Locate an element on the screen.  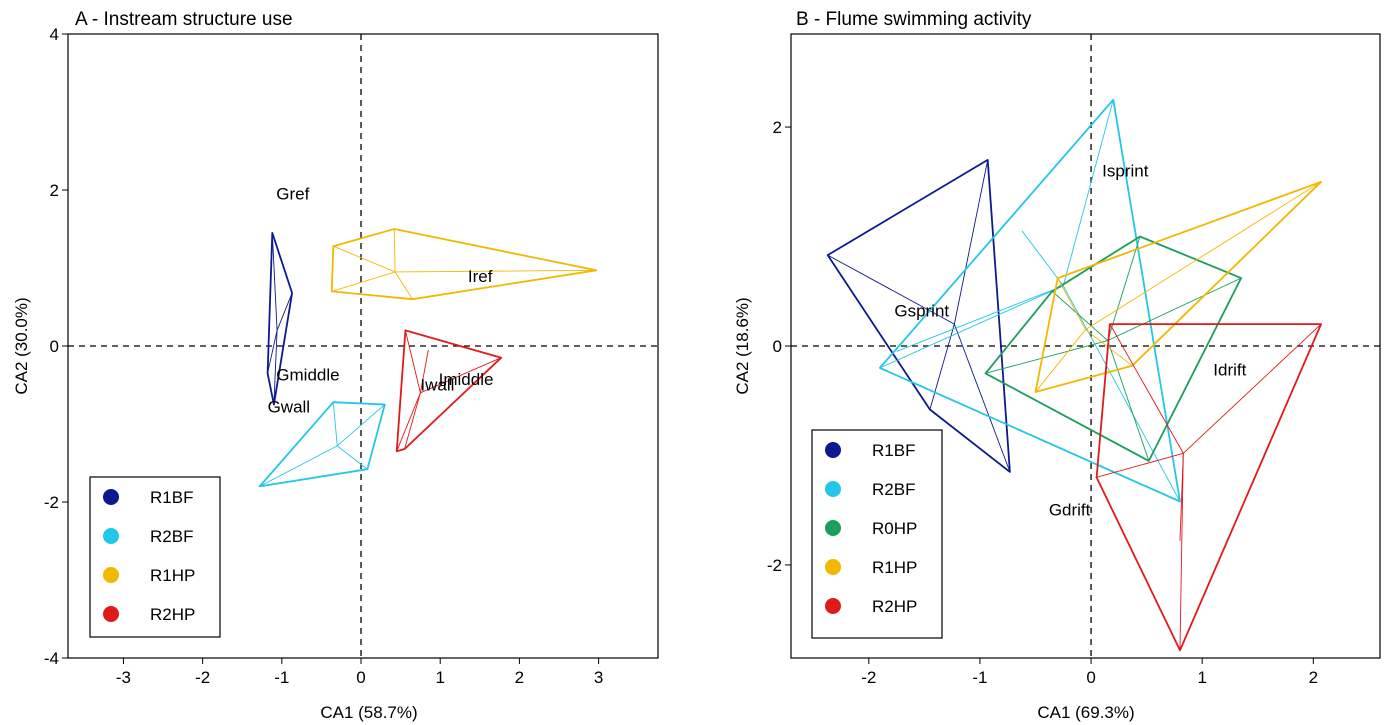
x-tick-label-a: -3 is located at coordinates (123, 677).